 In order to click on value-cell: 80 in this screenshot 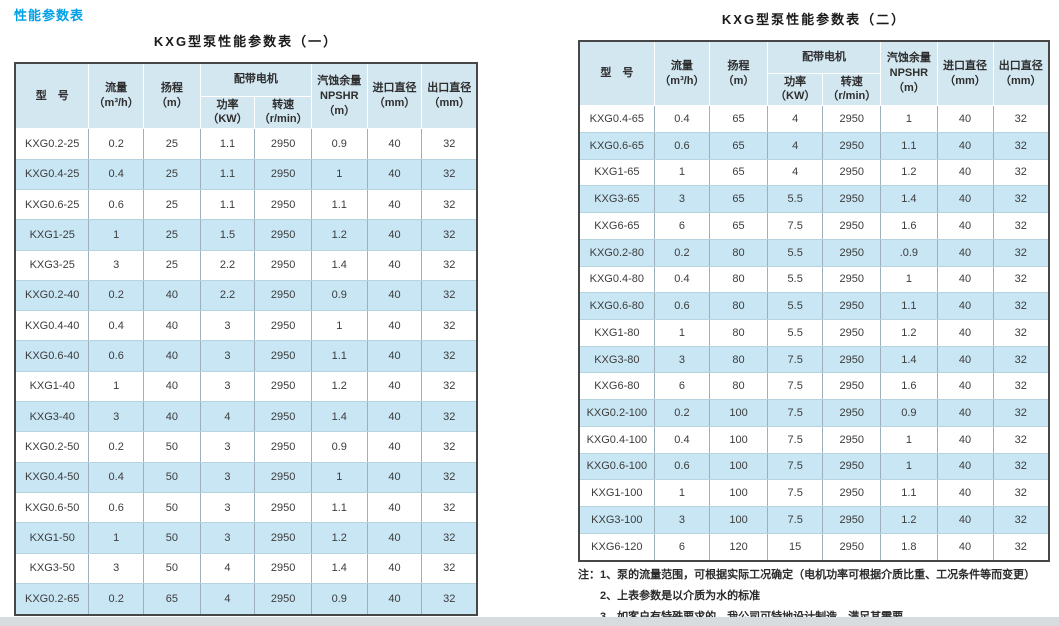, I will do `click(738, 359)`.